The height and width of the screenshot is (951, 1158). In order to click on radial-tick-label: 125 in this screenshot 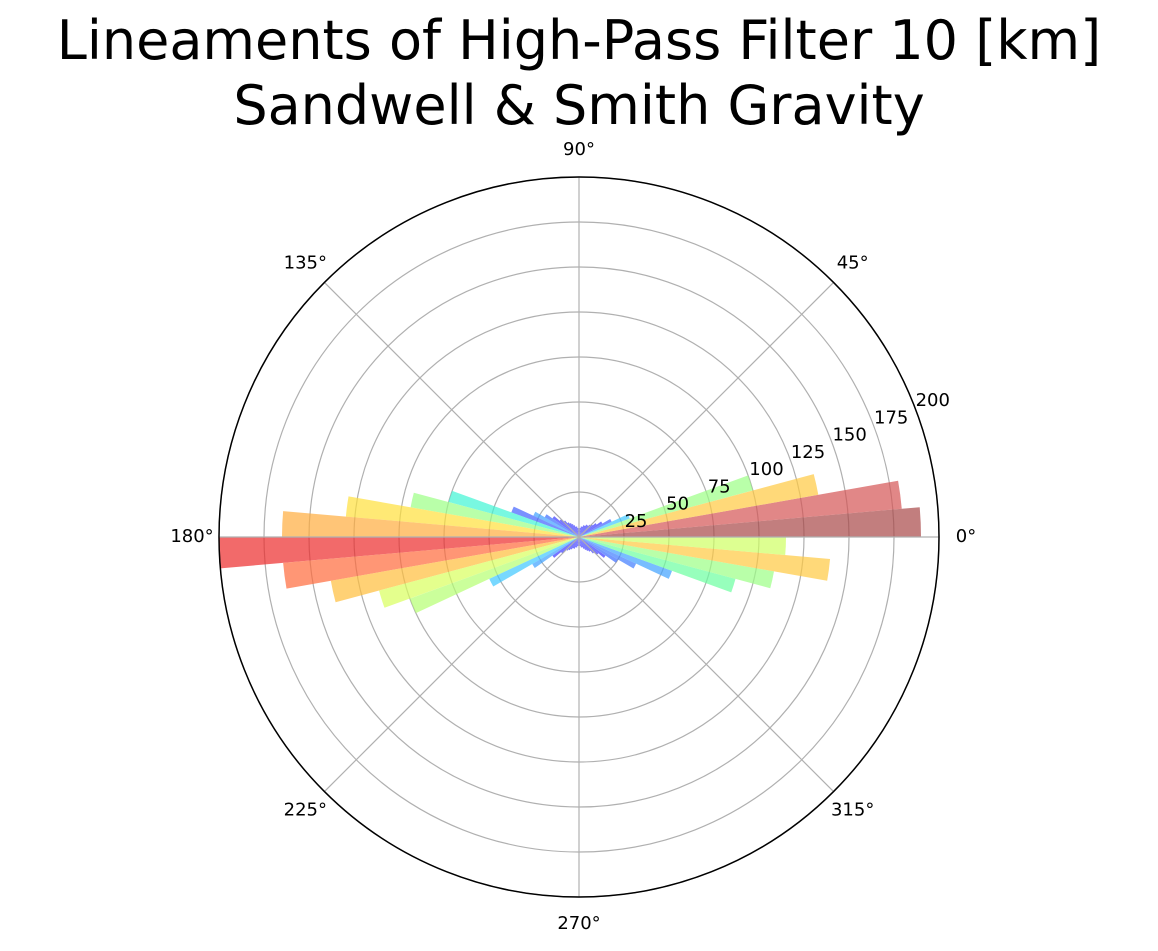, I will do `click(808, 452)`.